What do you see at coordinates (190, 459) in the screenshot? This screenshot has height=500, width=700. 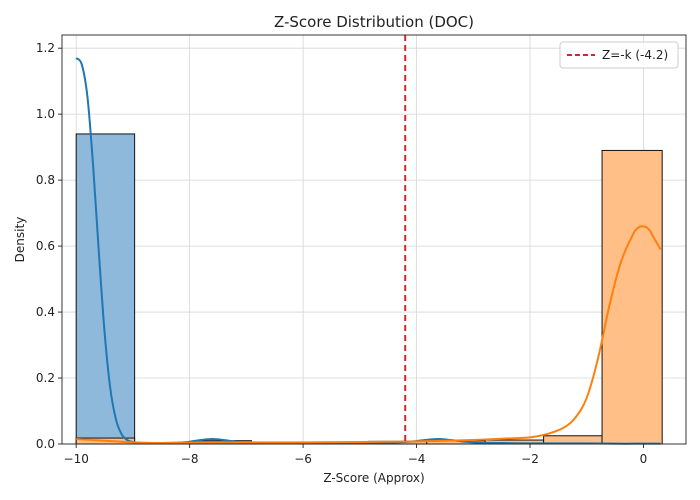 I see `x-tick-label-1: −8` at bounding box center [190, 459].